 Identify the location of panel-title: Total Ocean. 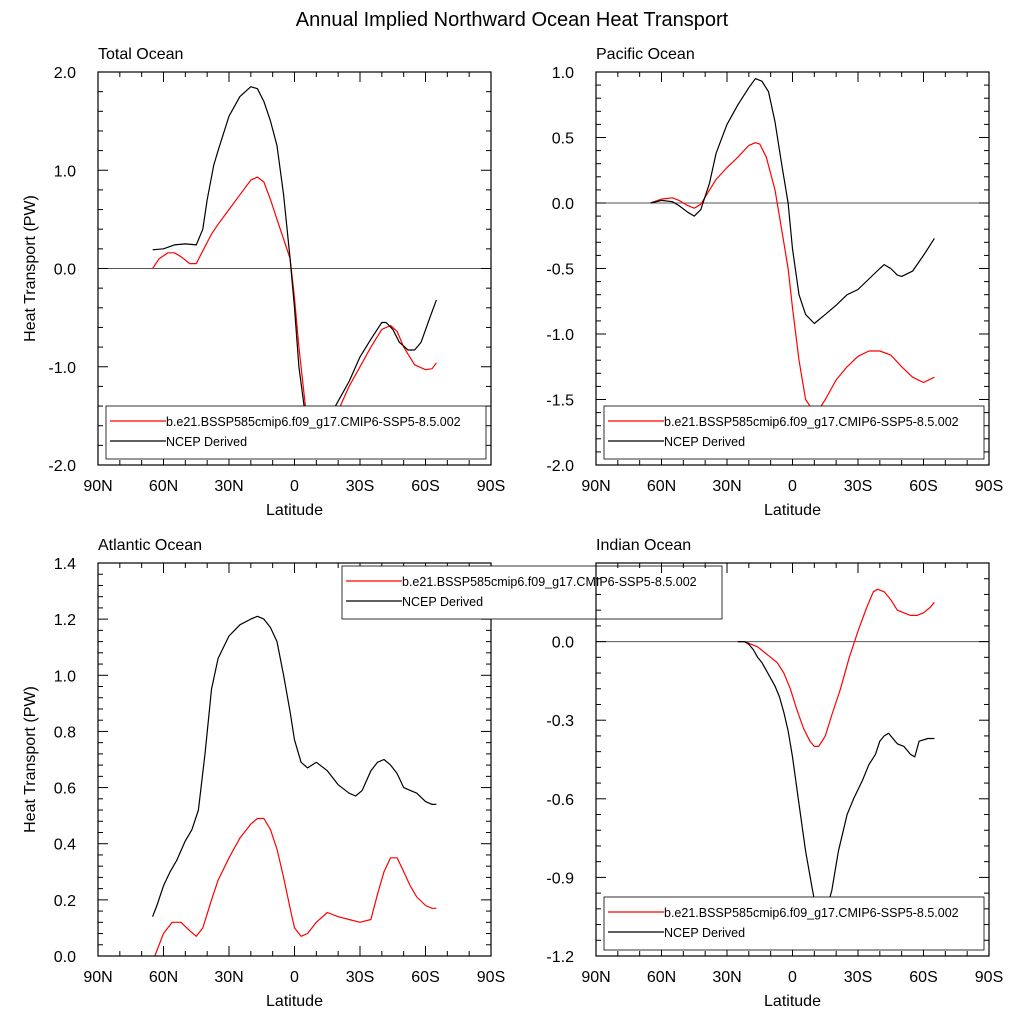
(140, 54).